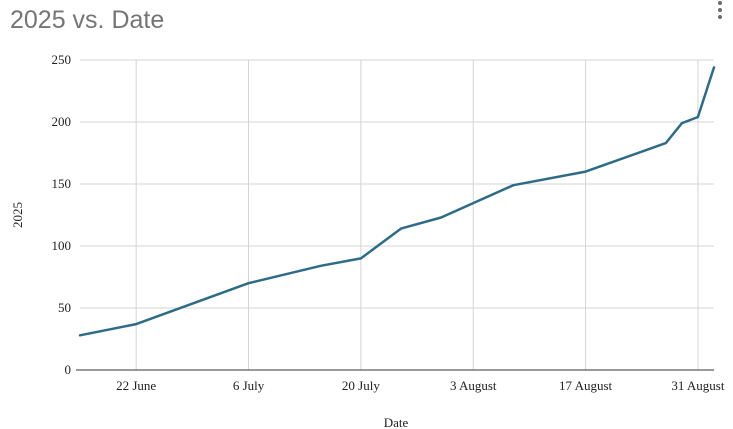  I want to click on y-tick-label: 0, so click(68, 369).